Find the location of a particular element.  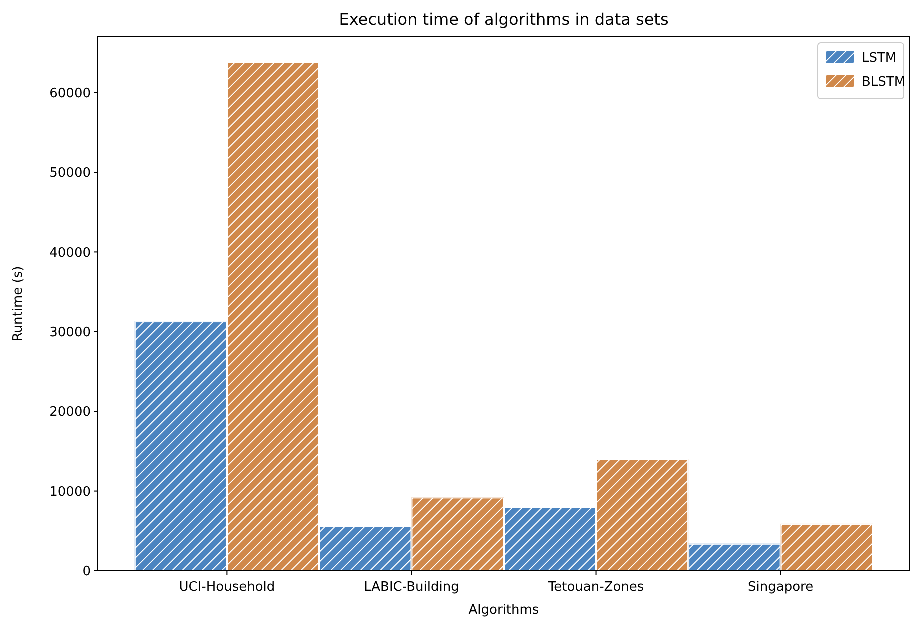

y-tick-label: 50000 is located at coordinates (70, 174).